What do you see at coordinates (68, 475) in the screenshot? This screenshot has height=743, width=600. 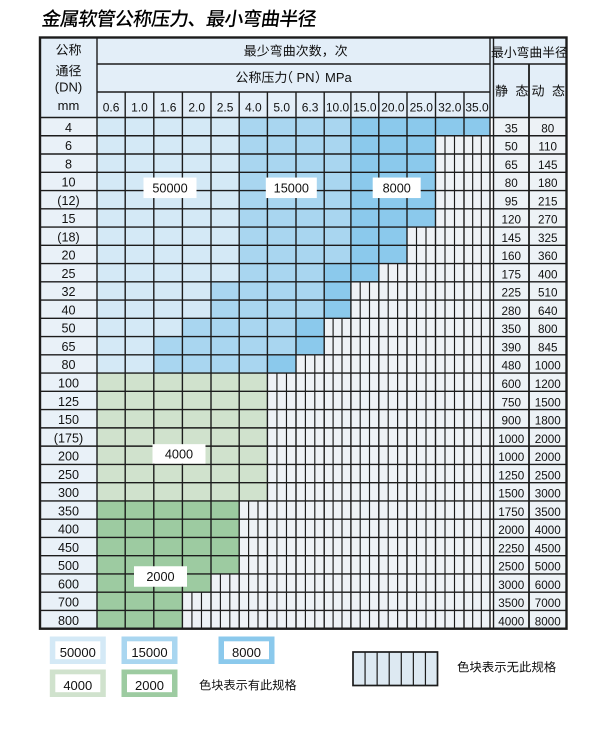 I see `svg-text: 250` at bounding box center [68, 475].